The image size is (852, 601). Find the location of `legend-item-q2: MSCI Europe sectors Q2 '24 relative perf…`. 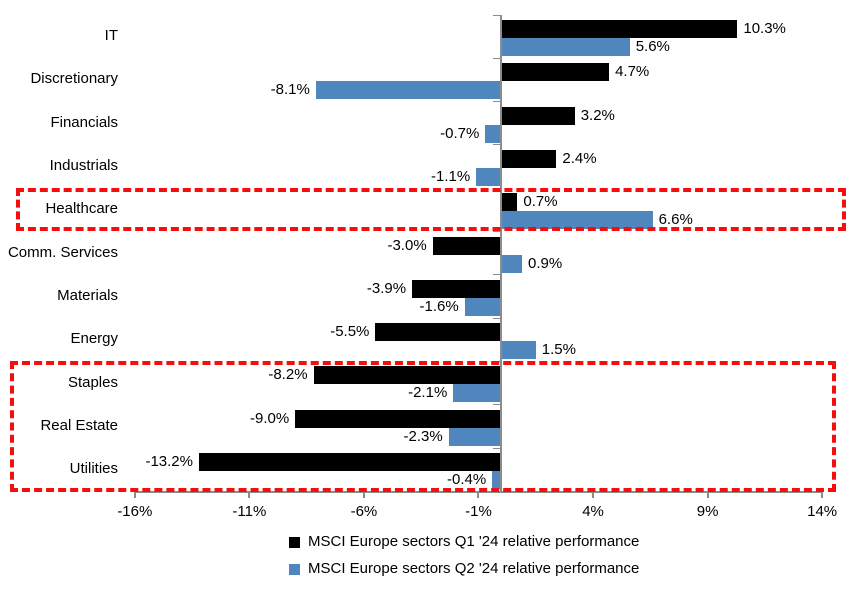

legend-item-q2: MSCI Europe sectors Q2 '24 relative perf… is located at coordinates (464, 569).